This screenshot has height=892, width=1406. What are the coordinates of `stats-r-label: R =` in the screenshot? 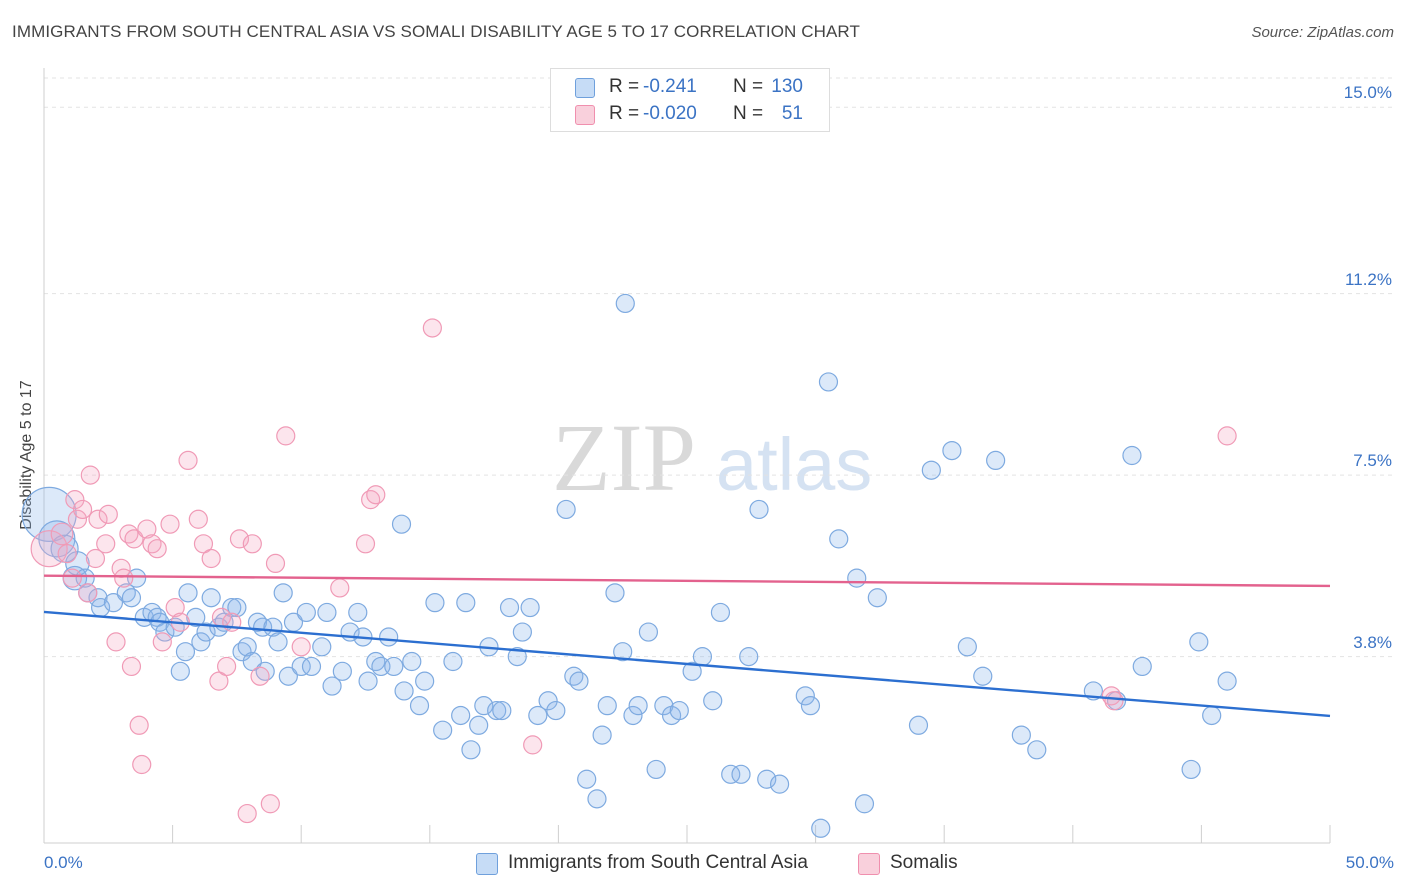 It's located at (624, 86).